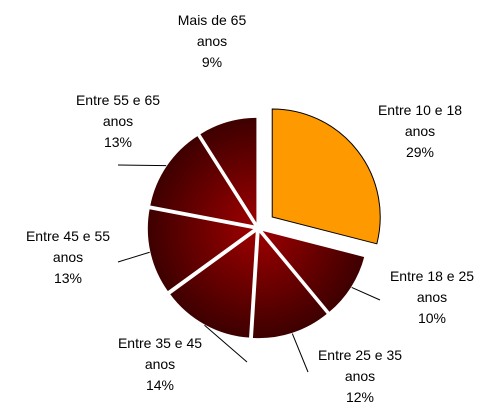  Describe the element at coordinates (118, 110) in the screenshot. I see `category-label: Entre 55 e 65 anos` at that location.